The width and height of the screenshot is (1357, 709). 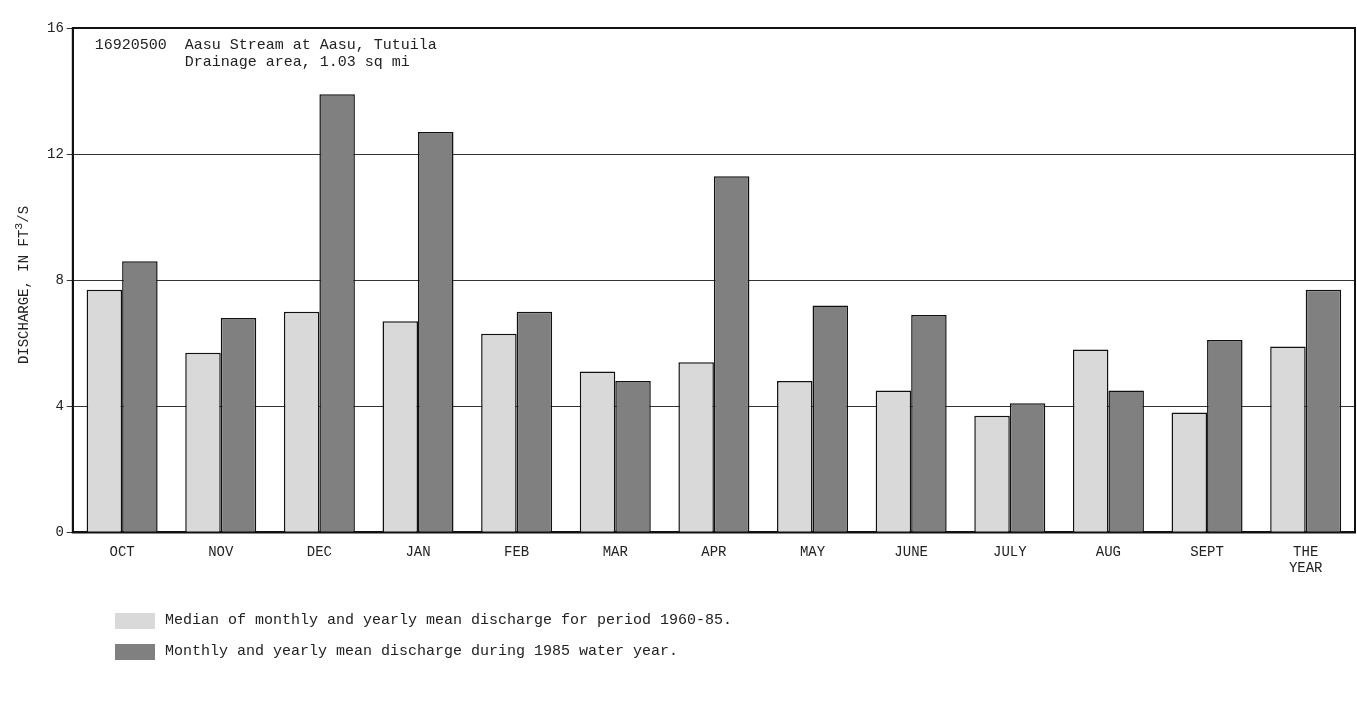 What do you see at coordinates (911, 551) in the screenshot?
I see `x-tick-label: JUNE` at bounding box center [911, 551].